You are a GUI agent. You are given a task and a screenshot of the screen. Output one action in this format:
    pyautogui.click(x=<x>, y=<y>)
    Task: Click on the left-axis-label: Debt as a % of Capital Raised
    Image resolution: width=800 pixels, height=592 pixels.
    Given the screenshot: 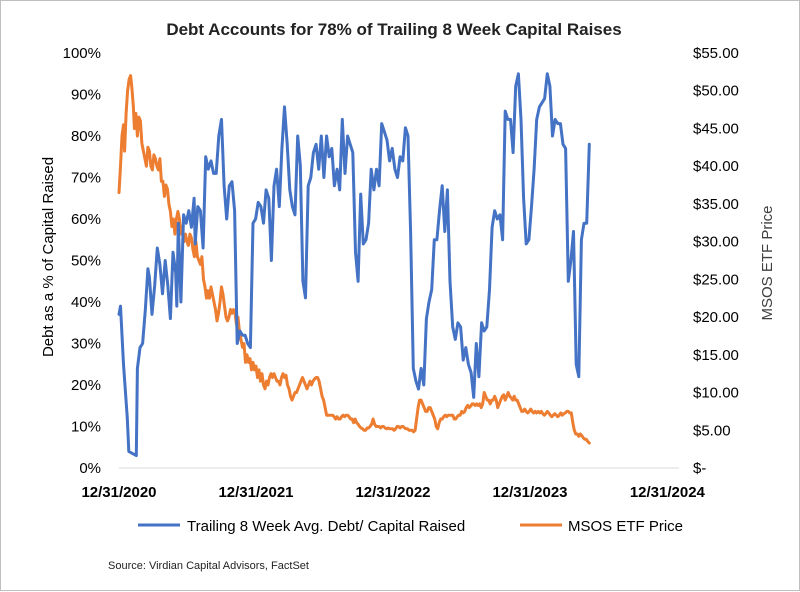 What is the action you would take?
    pyautogui.click(x=48, y=257)
    